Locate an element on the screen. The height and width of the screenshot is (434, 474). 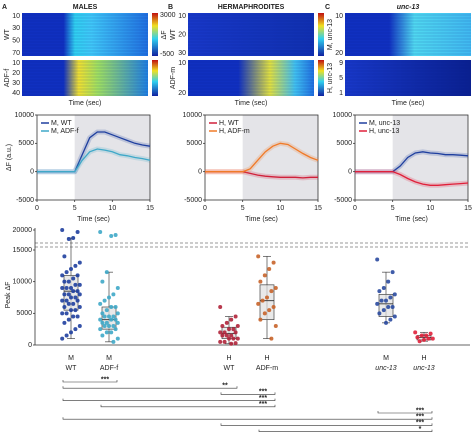
heatmap-tick-label: 9 is located at coordinates (341, 63).